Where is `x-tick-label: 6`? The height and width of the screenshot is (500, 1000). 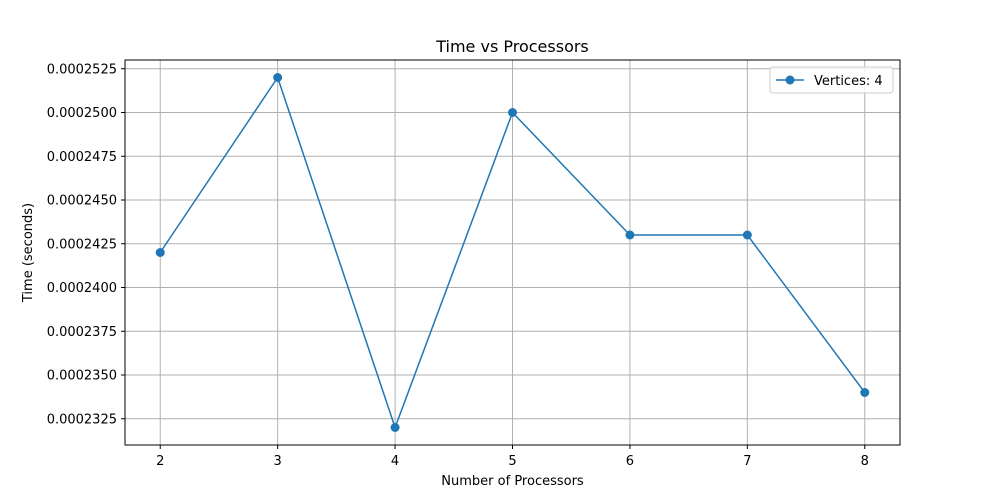
x-tick-label: 6 is located at coordinates (630, 461).